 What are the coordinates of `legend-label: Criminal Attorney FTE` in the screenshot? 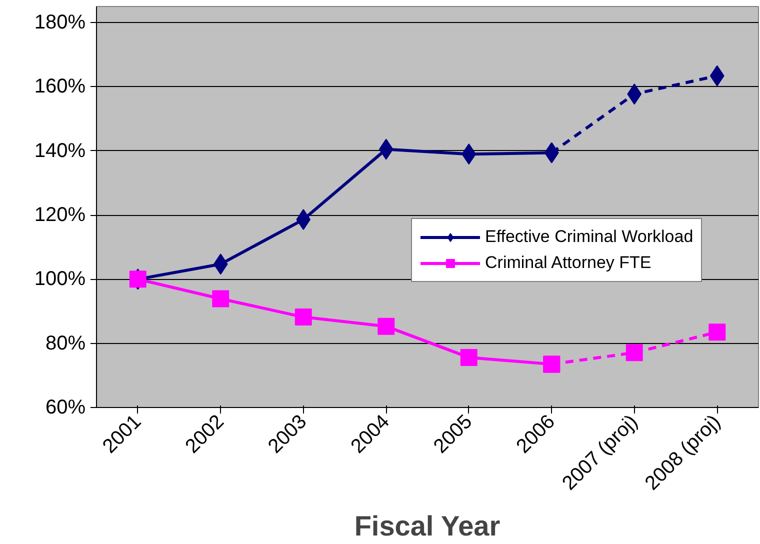 It's located at (568, 263).